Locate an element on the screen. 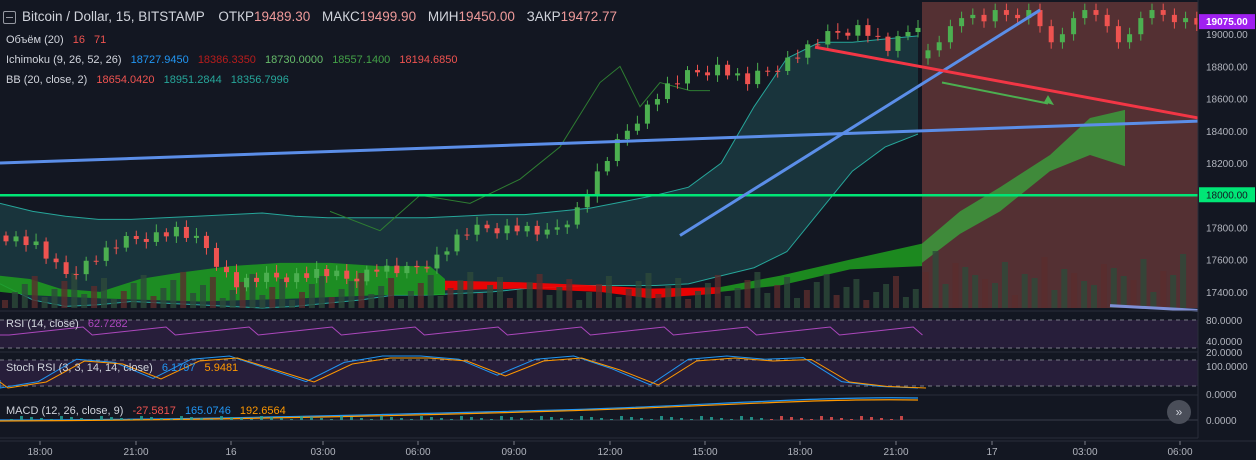  resistance-trendline is located at coordinates (1006, 82).